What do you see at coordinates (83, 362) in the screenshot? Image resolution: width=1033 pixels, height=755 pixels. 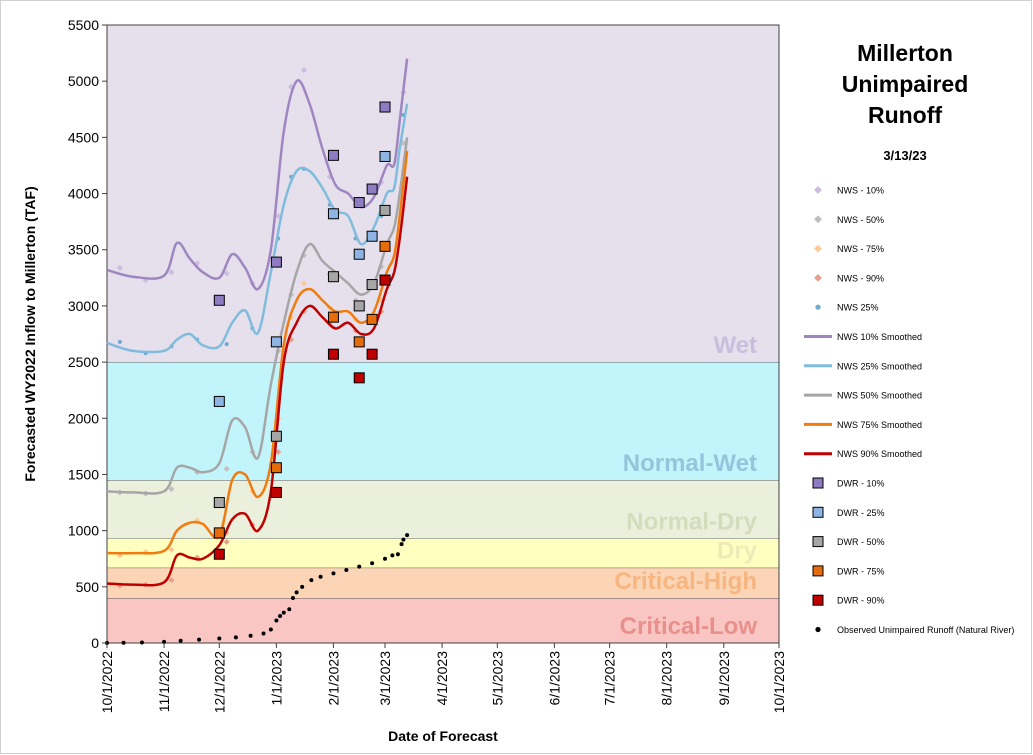 I see `y-tick-label: 2500` at bounding box center [83, 362].